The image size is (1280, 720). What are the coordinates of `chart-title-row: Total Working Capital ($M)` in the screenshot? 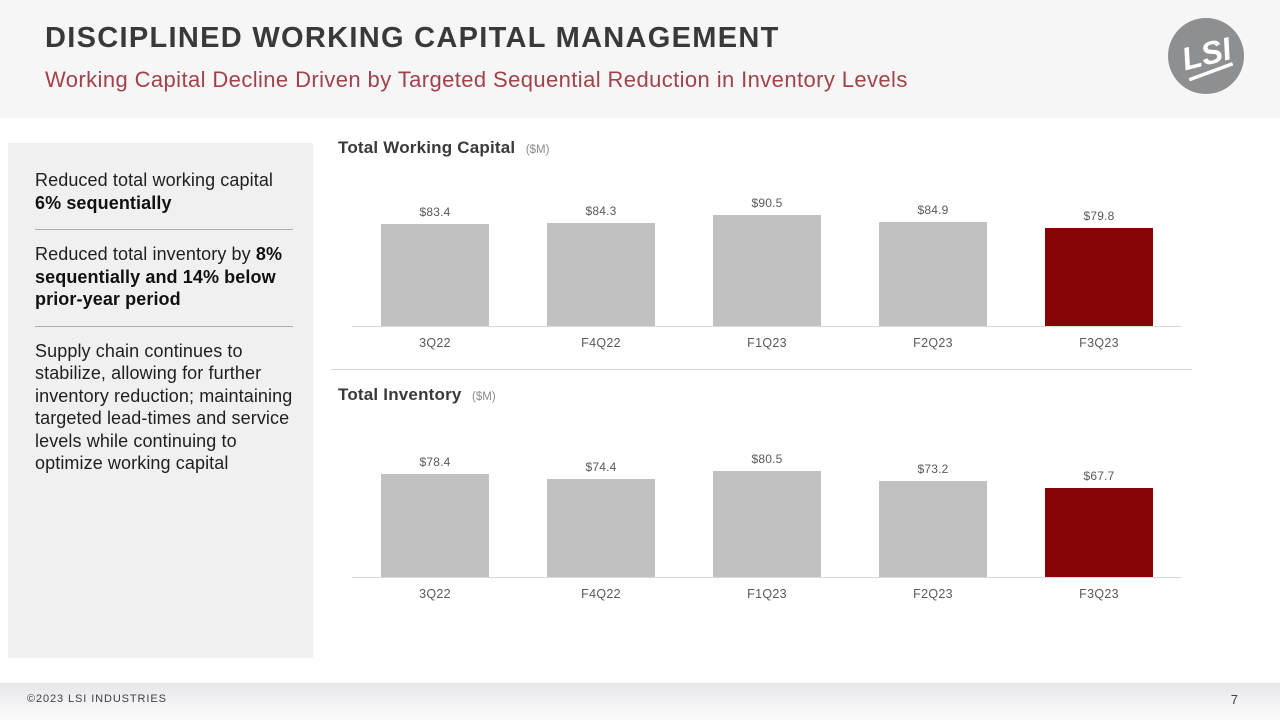 It's located at (443, 148).